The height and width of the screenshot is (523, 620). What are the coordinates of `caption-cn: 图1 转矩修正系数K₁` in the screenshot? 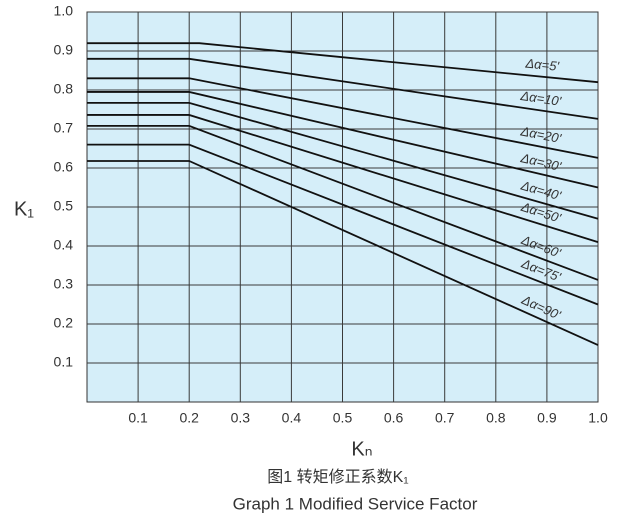 It's located at (337, 477).